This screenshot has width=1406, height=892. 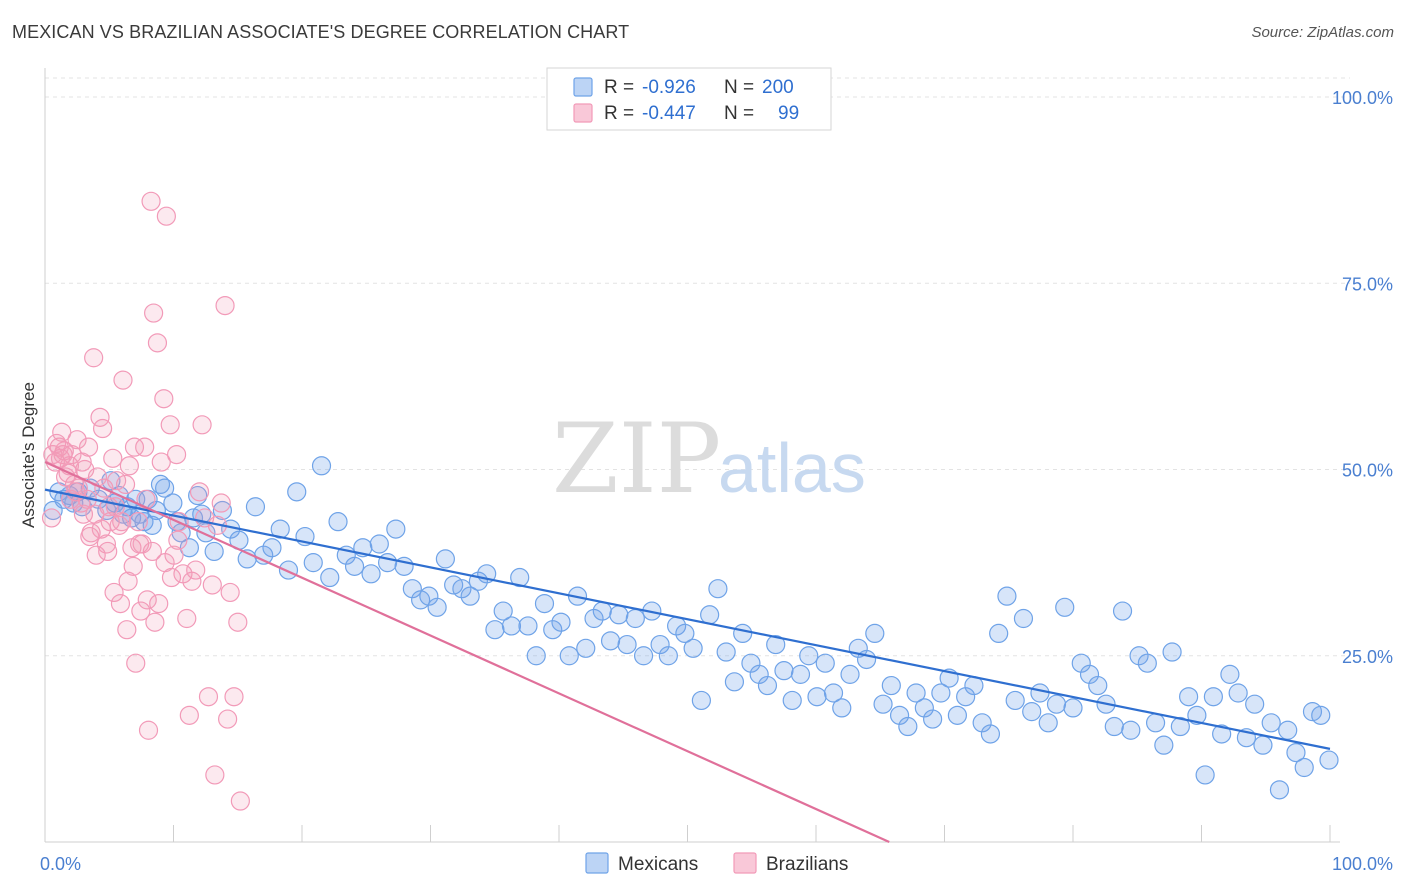 I want to click on legend-r-label-2: R =, so click(x=619, y=113).